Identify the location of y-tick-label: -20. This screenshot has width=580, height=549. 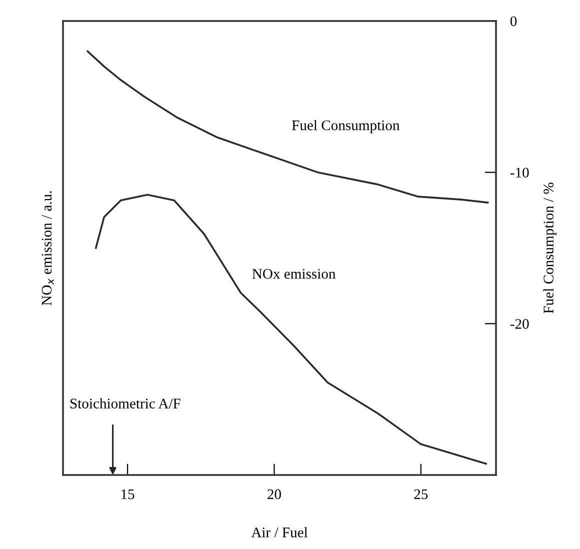
(519, 324).